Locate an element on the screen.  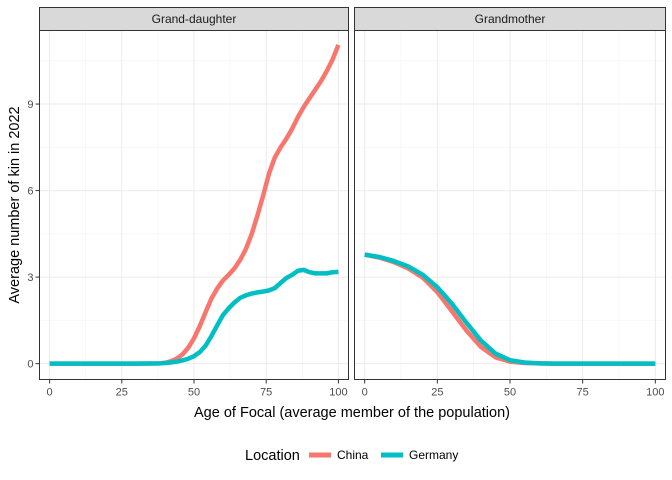
legend-label-germany: Germany is located at coordinates (433, 455).